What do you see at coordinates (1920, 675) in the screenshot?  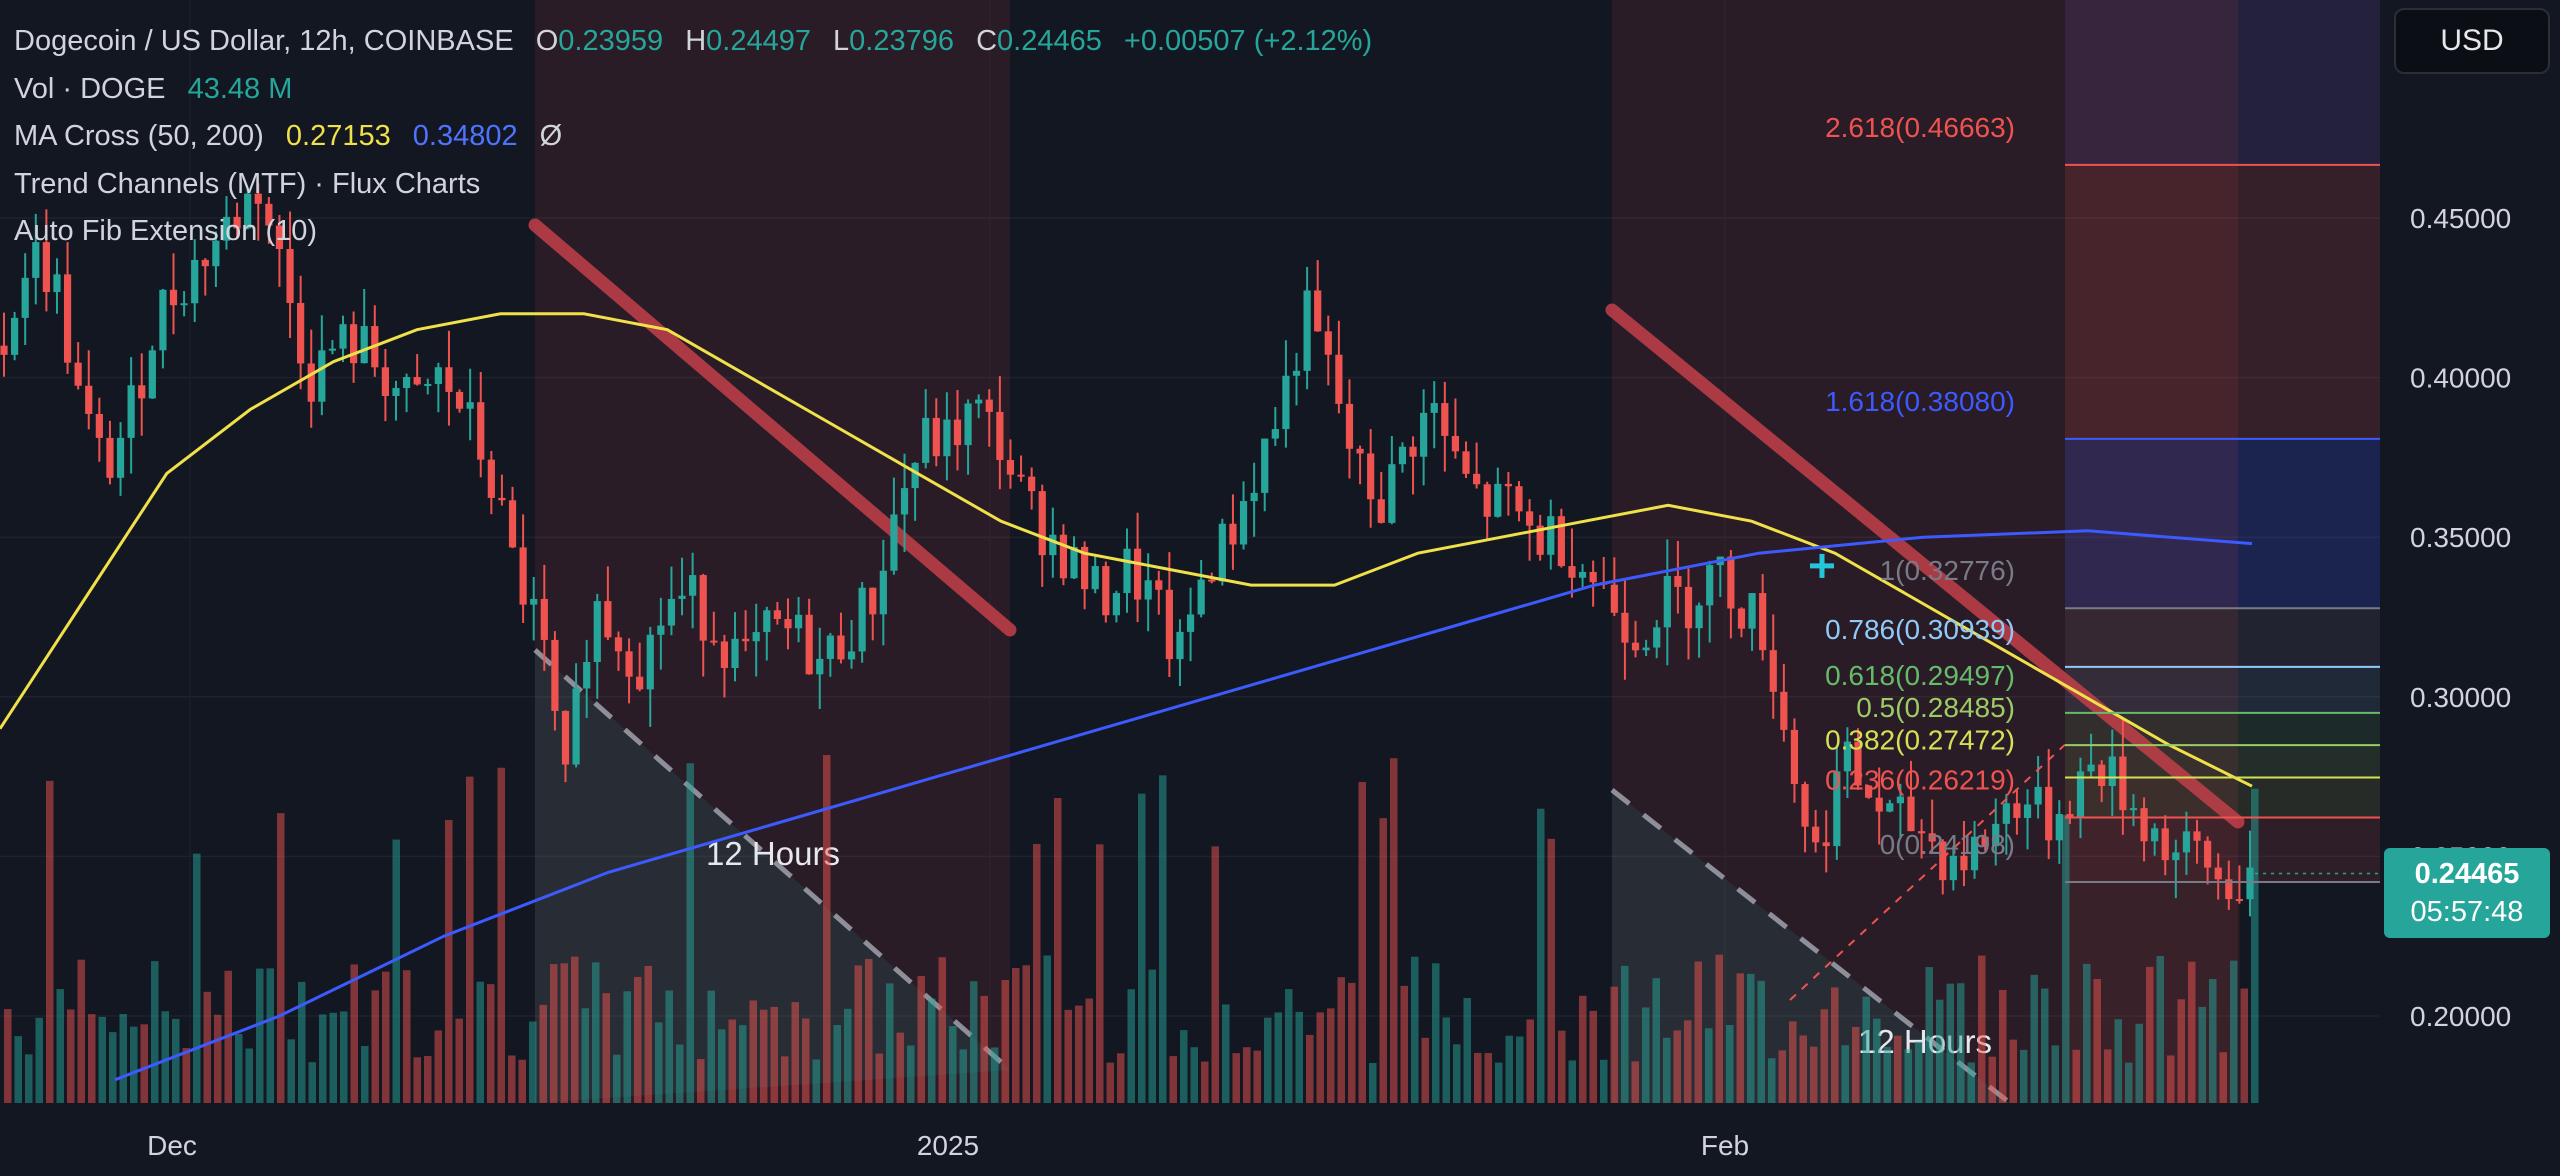 I see `fib-level-label: 0.618(0.29497)` at bounding box center [1920, 675].